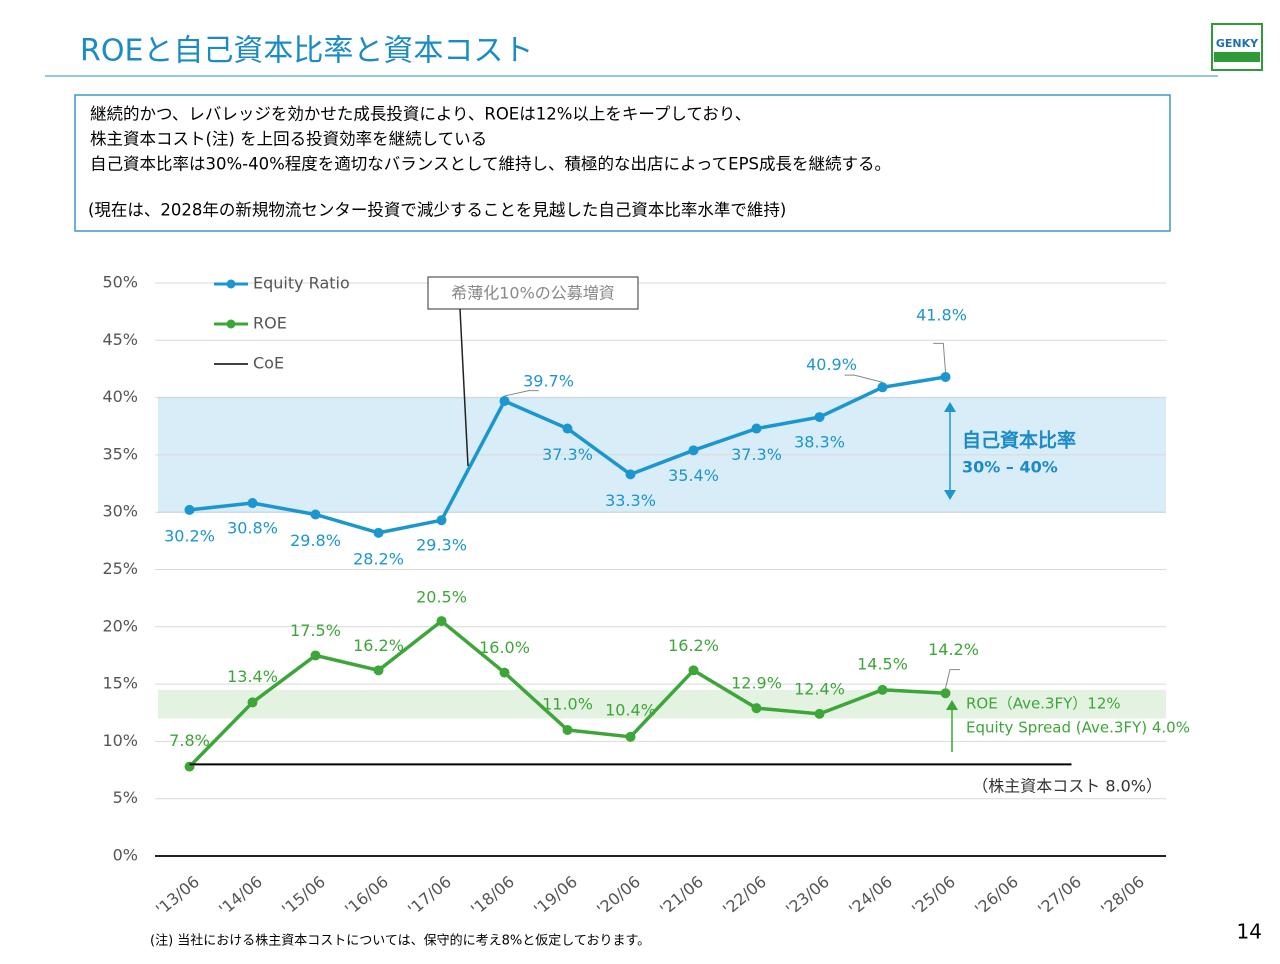  I want to click on x-tick-label: '21/06, so click(681, 895).